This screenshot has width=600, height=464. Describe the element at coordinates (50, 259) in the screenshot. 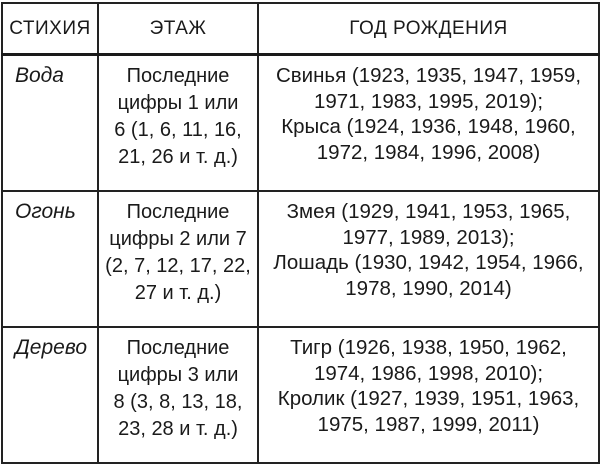

I see `element-cell-fire: Огонь` at that location.